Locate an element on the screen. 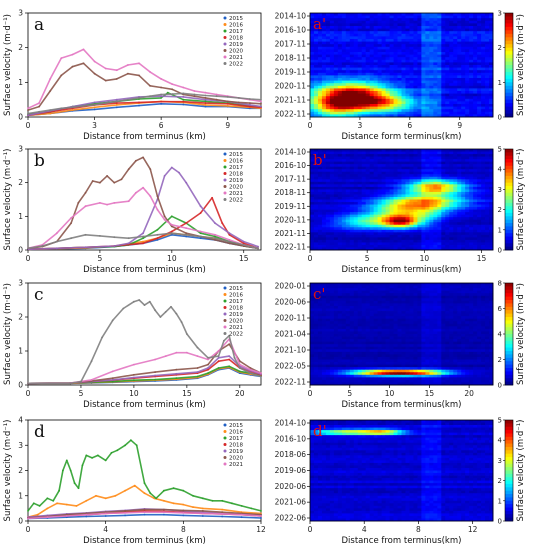 This screenshot has width=536, height=550. x-tick-label: 10 is located at coordinates (425, 258).